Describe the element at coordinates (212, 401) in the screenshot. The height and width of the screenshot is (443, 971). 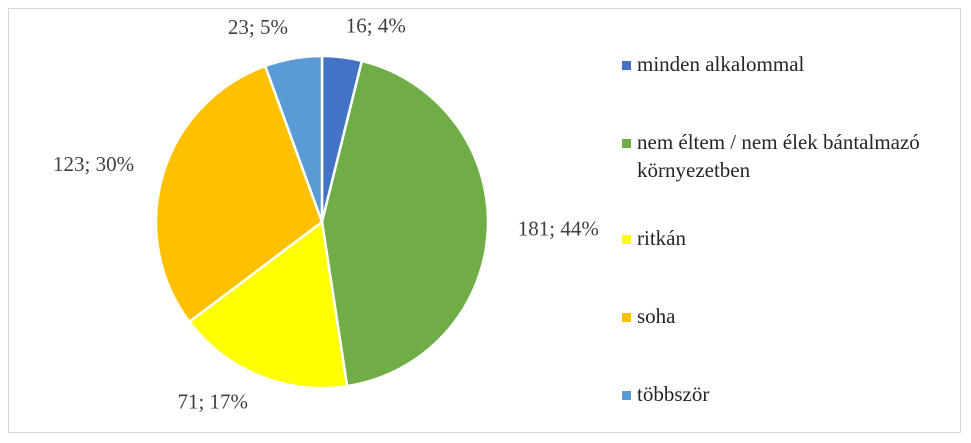
I see `data-label: 71; 17%` at that location.